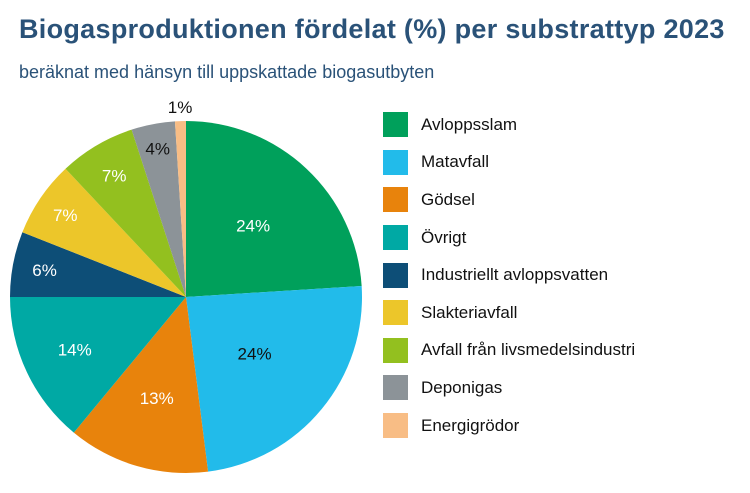  I want to click on legend-label: Avfall från livsmedelsindustri, so click(528, 350).